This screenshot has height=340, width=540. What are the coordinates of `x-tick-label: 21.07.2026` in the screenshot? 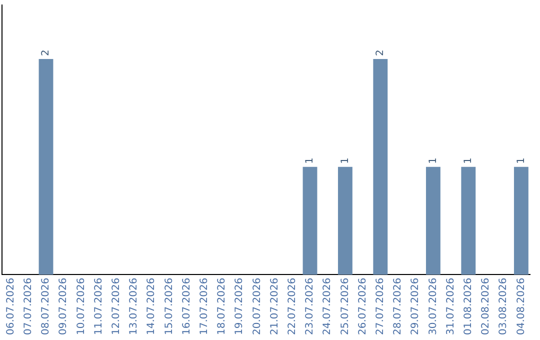 It's located at (274, 307).